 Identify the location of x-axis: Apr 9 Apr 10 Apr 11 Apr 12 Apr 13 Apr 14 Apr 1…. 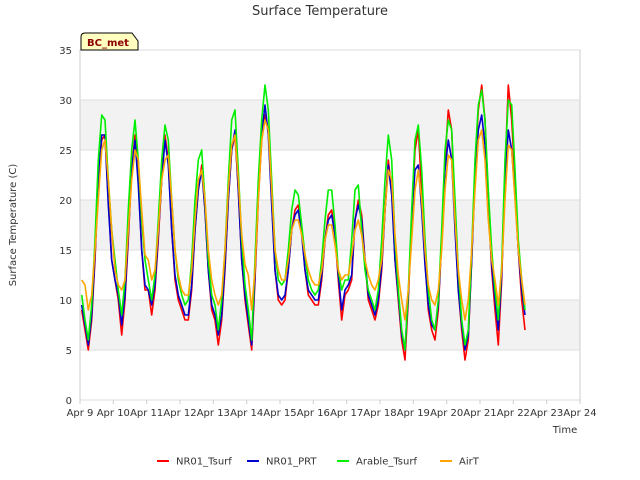
(332, 409).